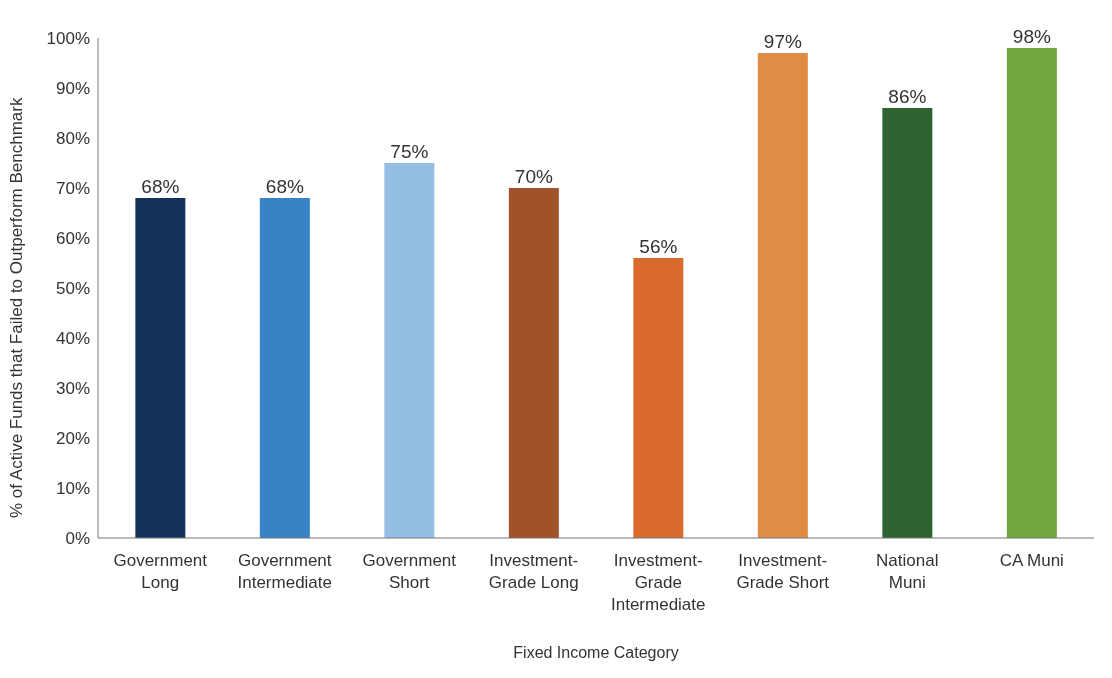 This screenshot has width=1112, height=678. I want to click on y-tick-label: 10%, so click(72, 489).